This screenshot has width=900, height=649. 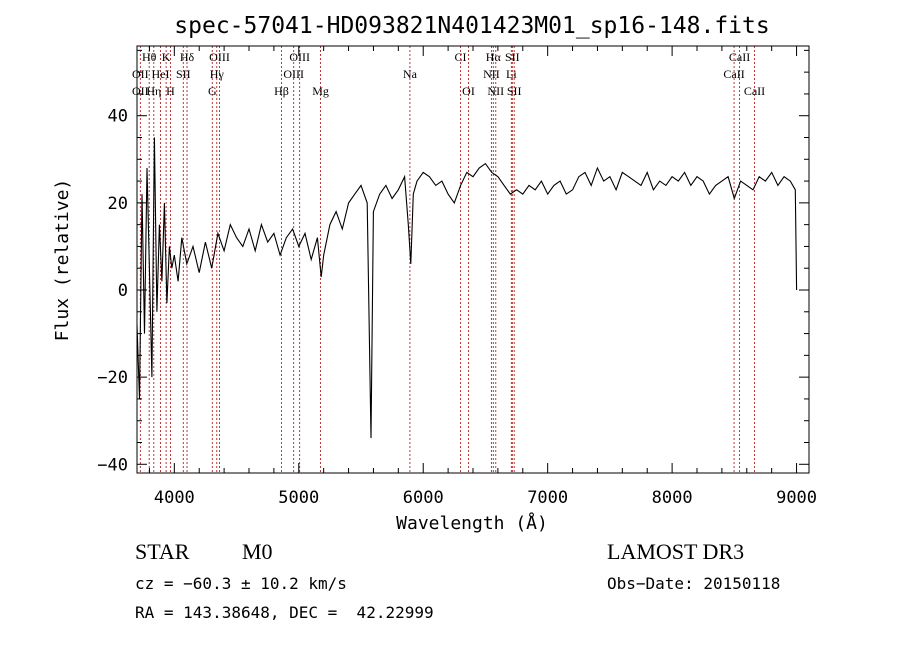 What do you see at coordinates (461, 57) in the screenshot?
I see `line-label-ci: CI` at bounding box center [461, 57].